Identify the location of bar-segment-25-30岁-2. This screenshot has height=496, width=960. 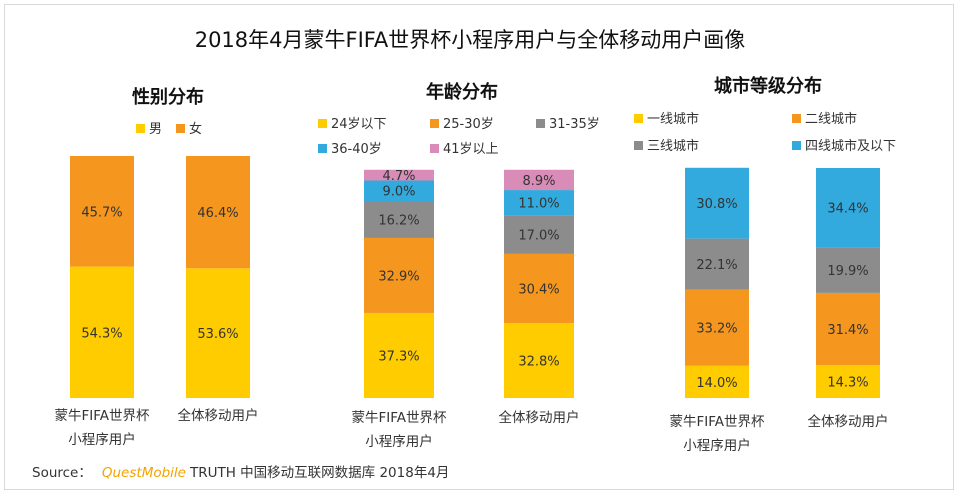
(539, 288).